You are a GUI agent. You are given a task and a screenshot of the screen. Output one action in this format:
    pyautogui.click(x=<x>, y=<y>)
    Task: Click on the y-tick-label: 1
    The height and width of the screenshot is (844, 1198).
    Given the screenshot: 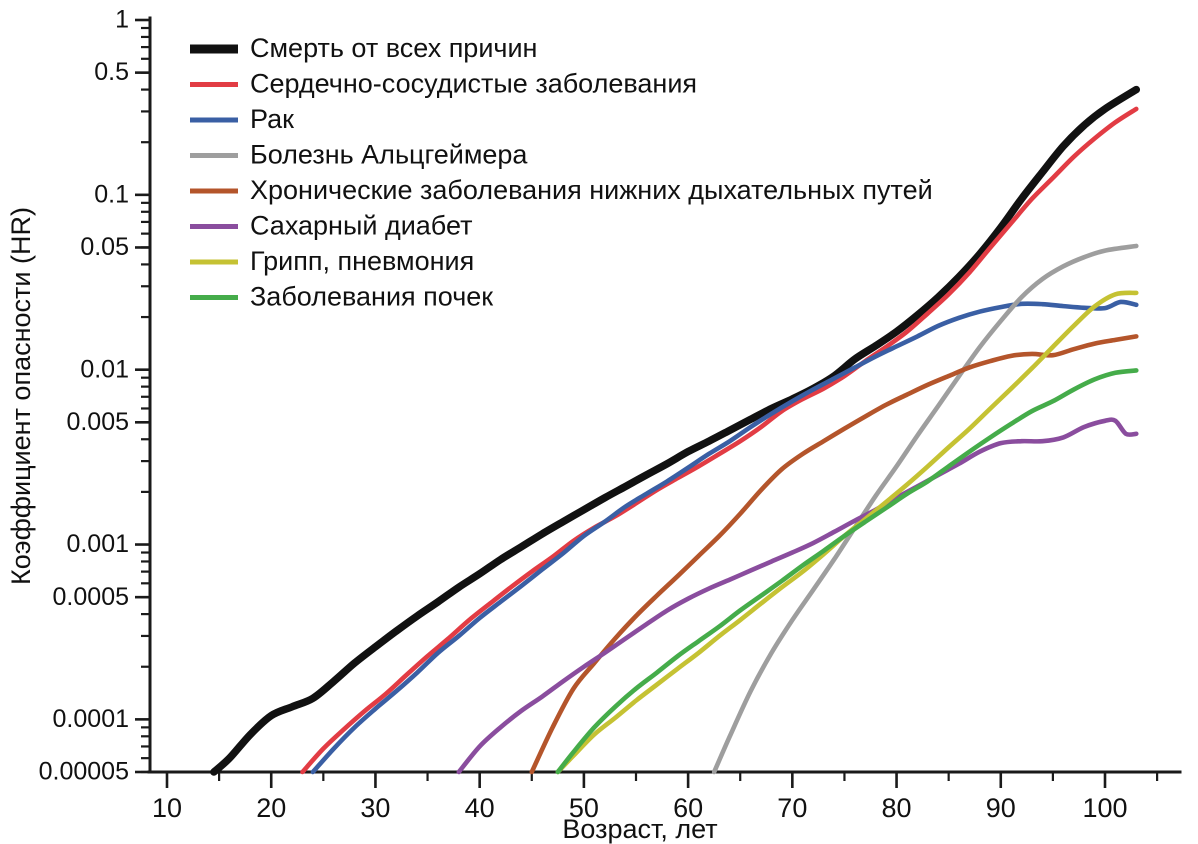 What is the action you would take?
    pyautogui.click(x=122, y=20)
    